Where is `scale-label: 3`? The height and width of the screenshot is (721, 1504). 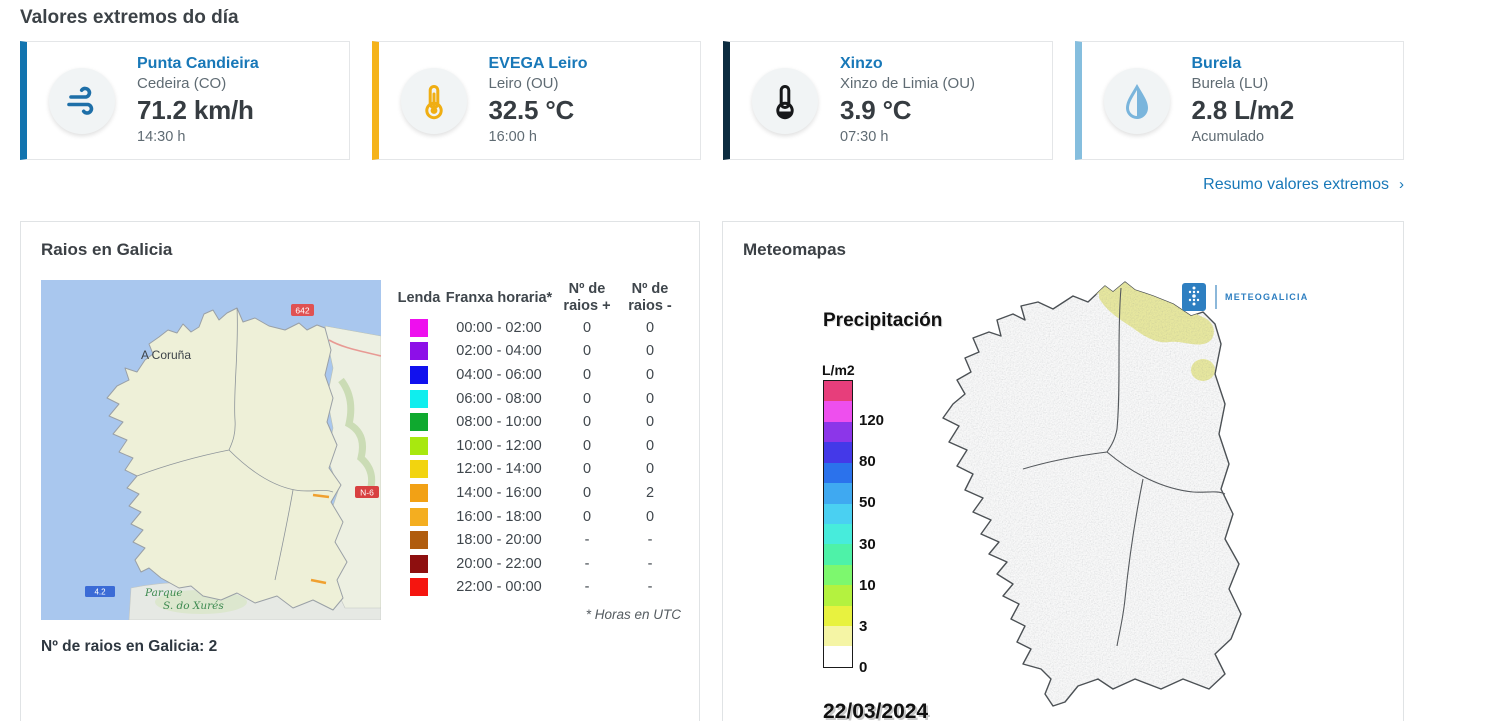
scale-label: 3 is located at coordinates (863, 626).